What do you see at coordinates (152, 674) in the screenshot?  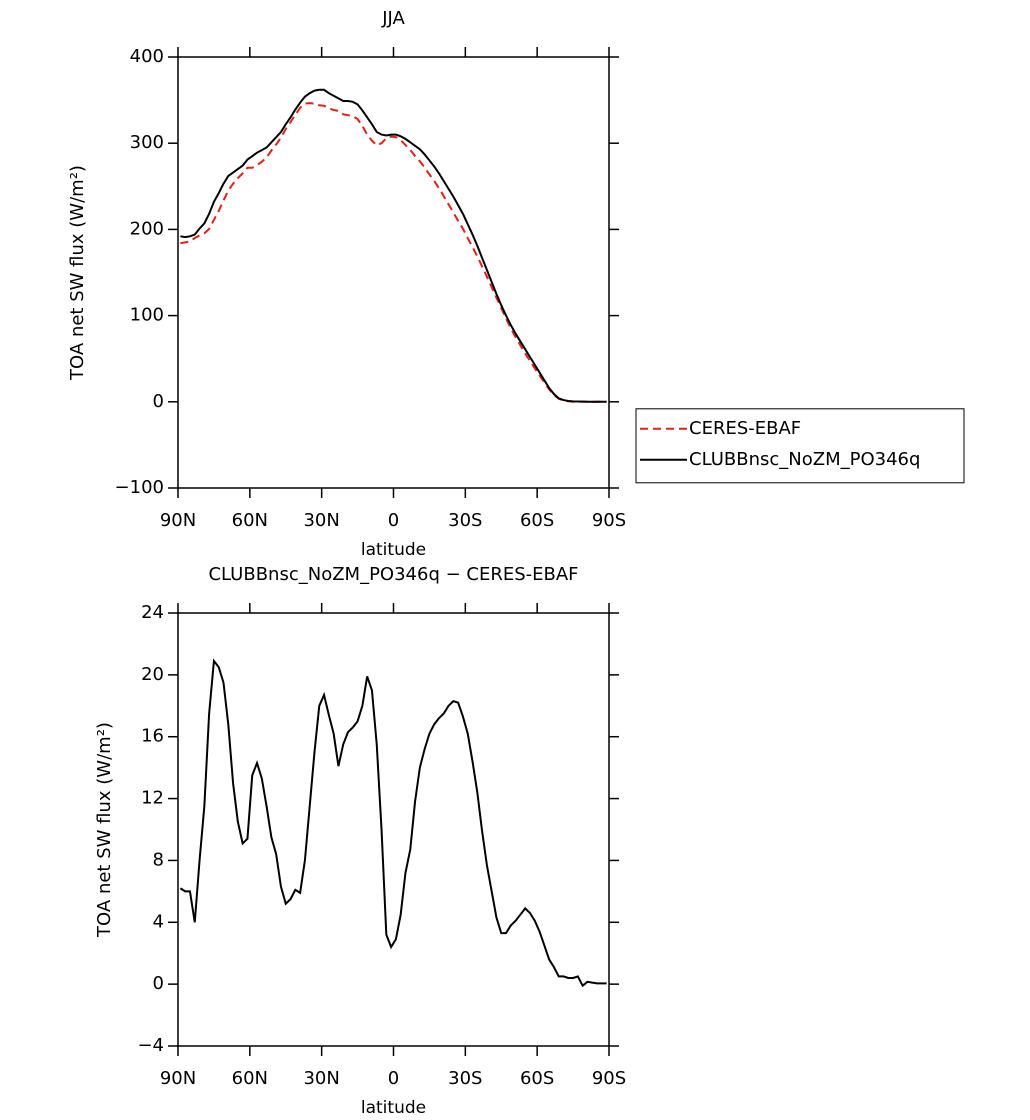 I see `y-tick-label: 20` at bounding box center [152, 674].